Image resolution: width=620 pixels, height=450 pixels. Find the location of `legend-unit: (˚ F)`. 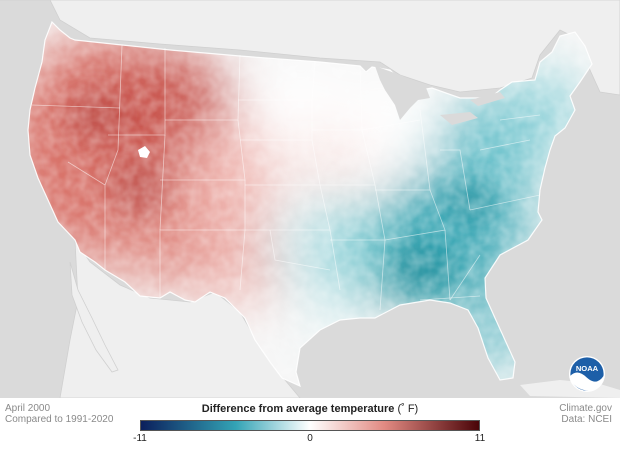

legend-unit: (˚ F) is located at coordinates (408, 409).